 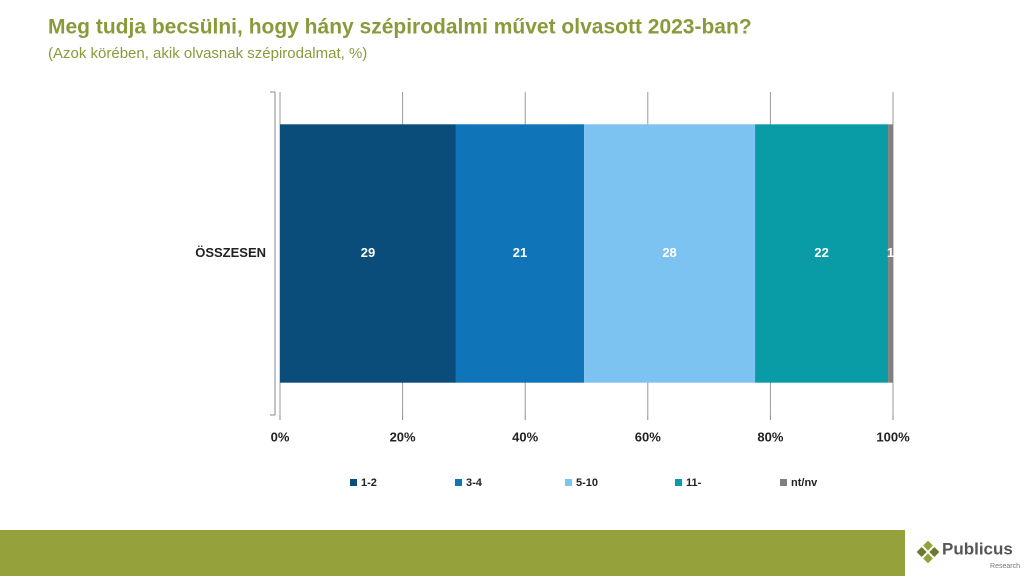 I want to click on value-label: 29, so click(x=368, y=252).